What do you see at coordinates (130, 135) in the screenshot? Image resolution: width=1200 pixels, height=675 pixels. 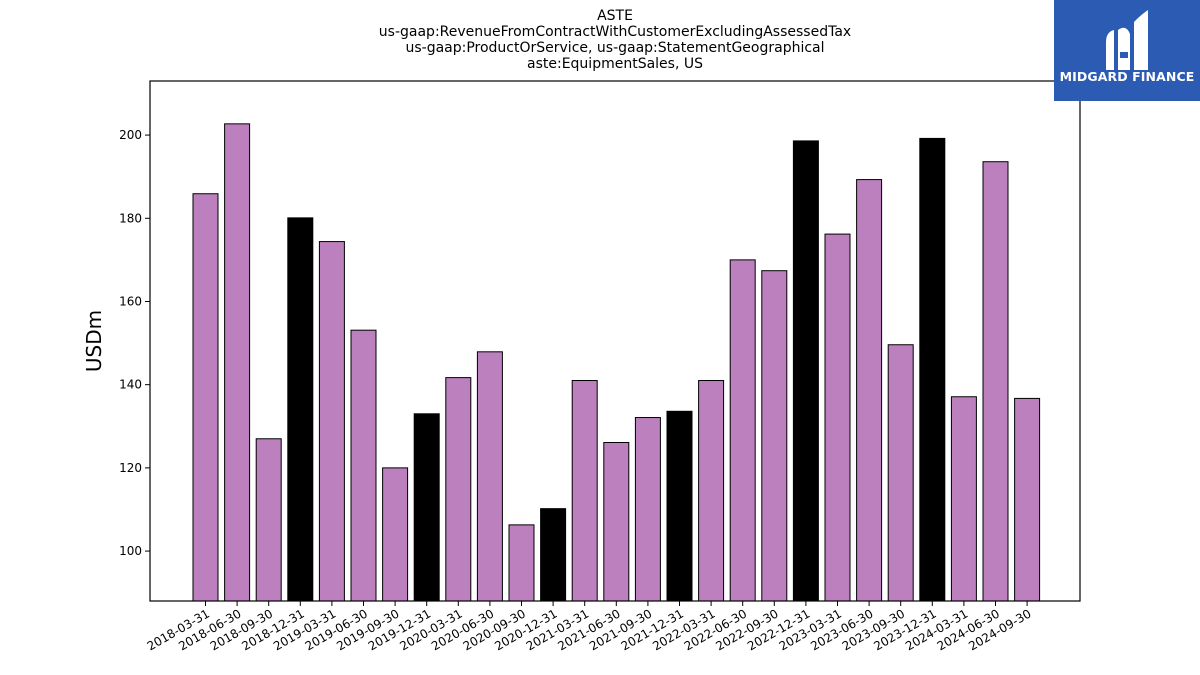 I see `y-tick-label: 200` at bounding box center [130, 135].